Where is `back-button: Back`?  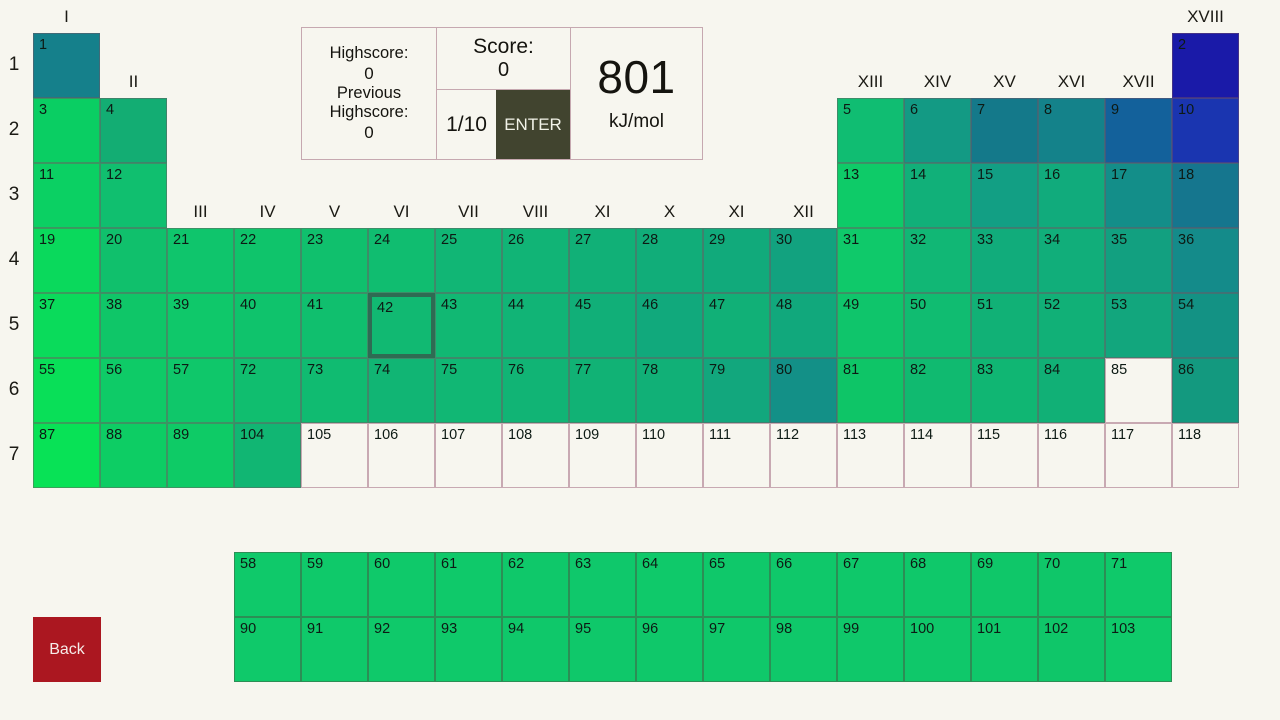
back-button: Back is located at coordinates (67, 649).